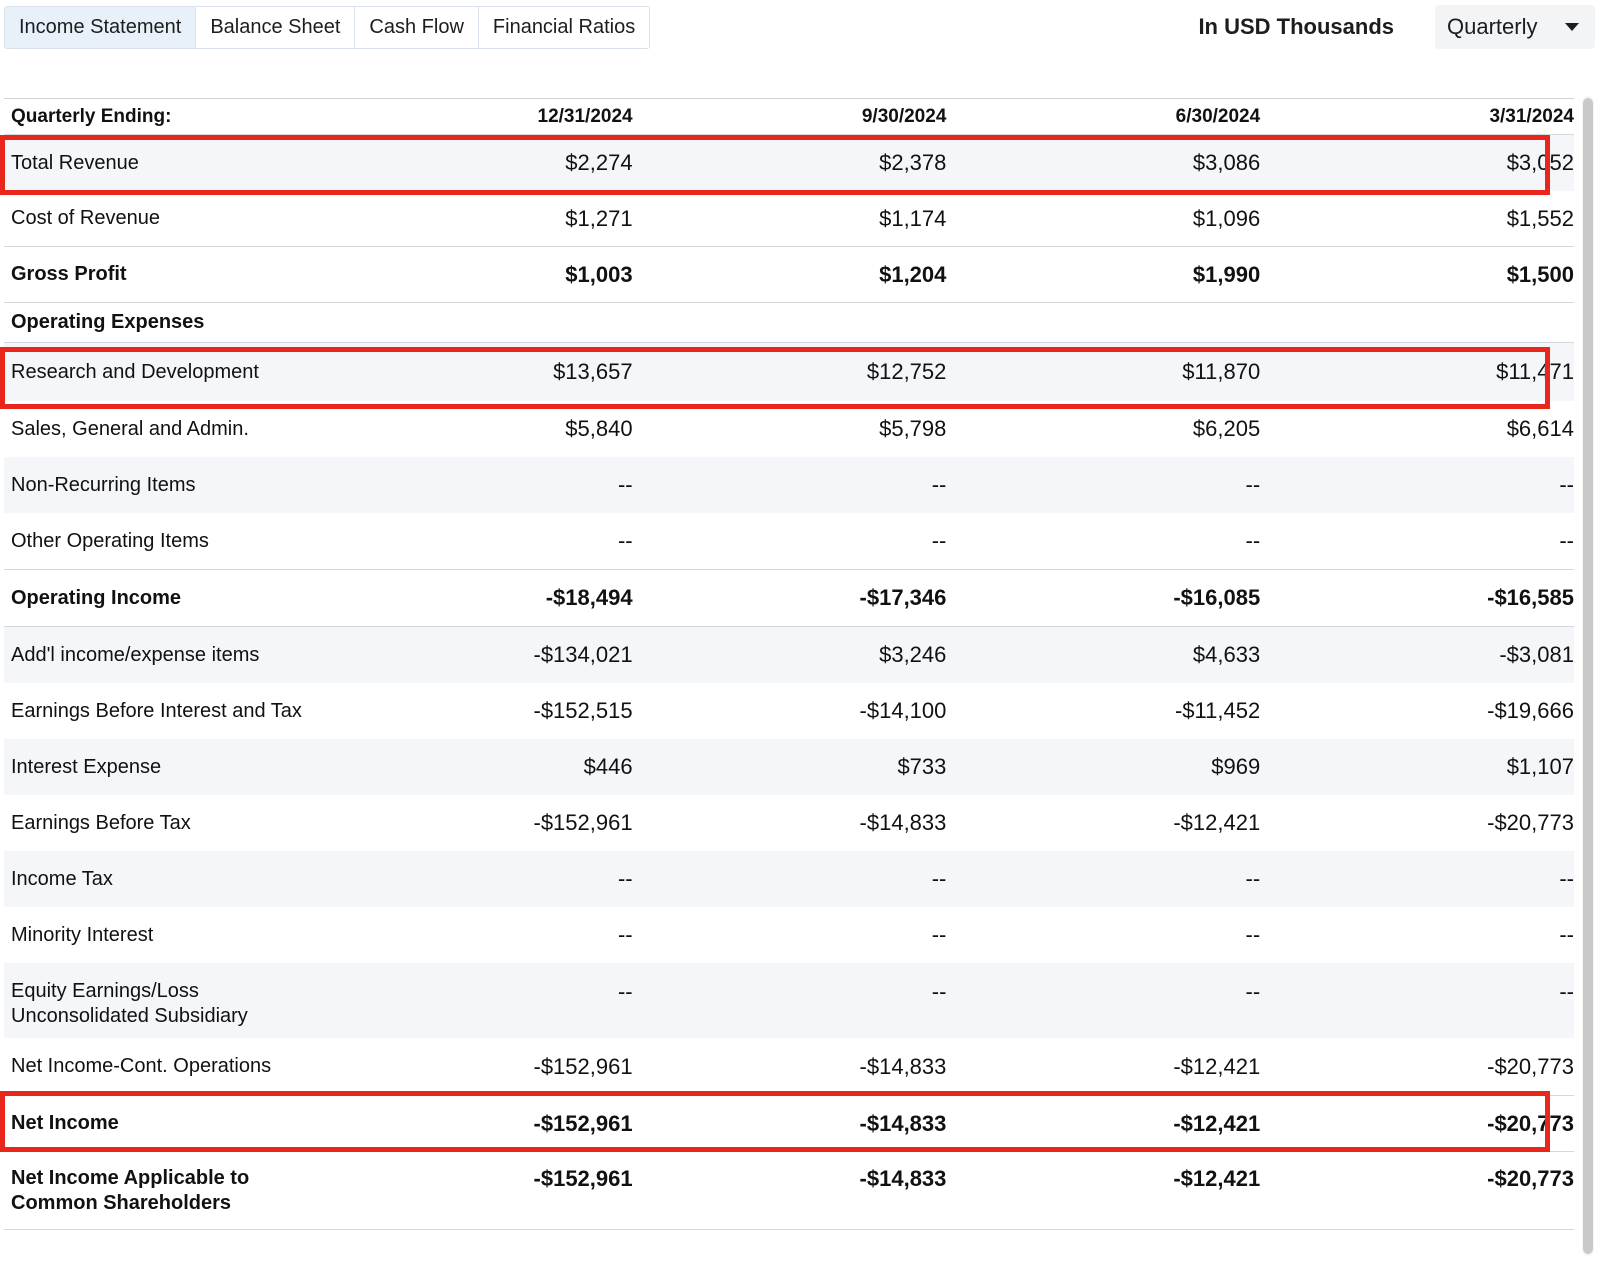 The image size is (1600, 1262). What do you see at coordinates (85, 218) in the screenshot?
I see `row-label: Cost of Revenue` at bounding box center [85, 218].